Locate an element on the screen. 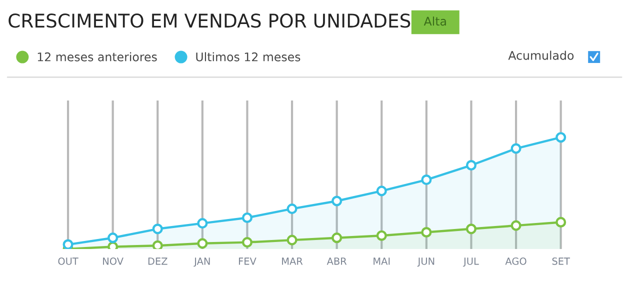 Image resolution: width=631 pixels, height=297 pixels. x-tick-label: DEZ is located at coordinates (158, 261).